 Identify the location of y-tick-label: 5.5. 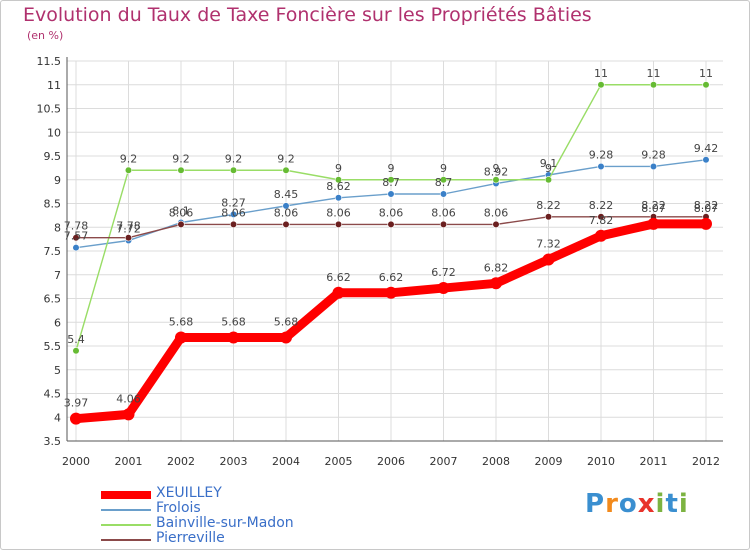
(53, 346).